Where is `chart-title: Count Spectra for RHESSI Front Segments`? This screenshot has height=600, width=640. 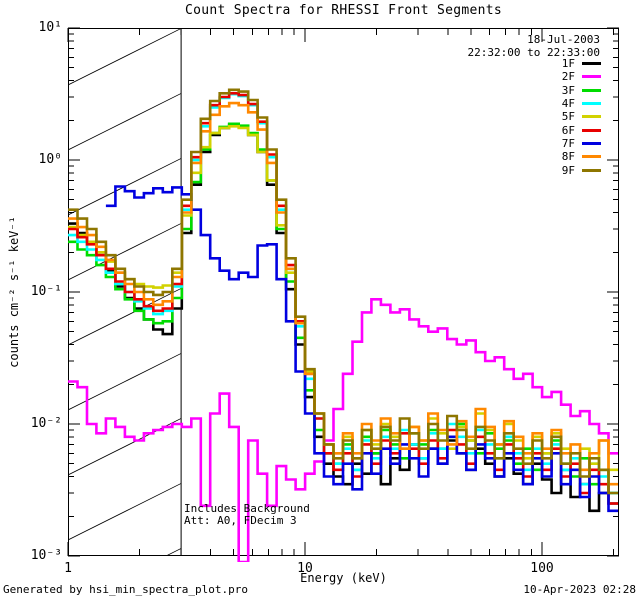
chart-title: Count Spectra for RHESSI Front Segments is located at coordinates (343, 10).